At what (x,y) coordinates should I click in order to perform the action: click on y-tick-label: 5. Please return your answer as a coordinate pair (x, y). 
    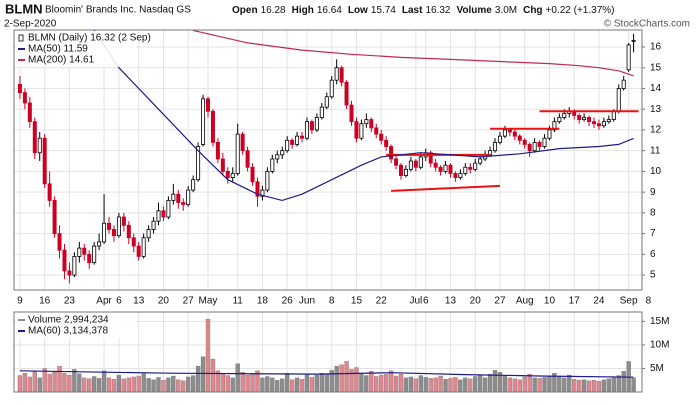
    Looking at the image, I should click on (653, 275).